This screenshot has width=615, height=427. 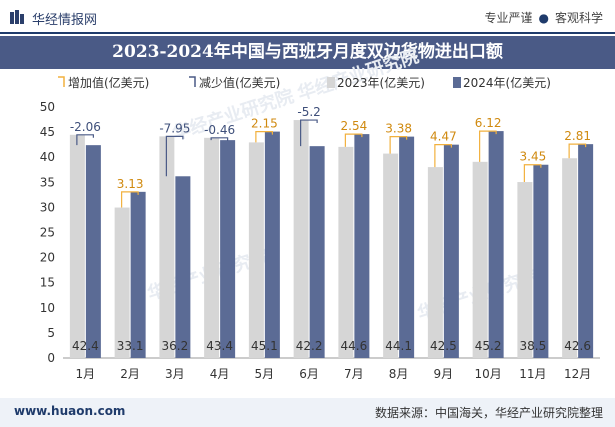 I want to click on x-tick-label: 2月, so click(x=130, y=374).